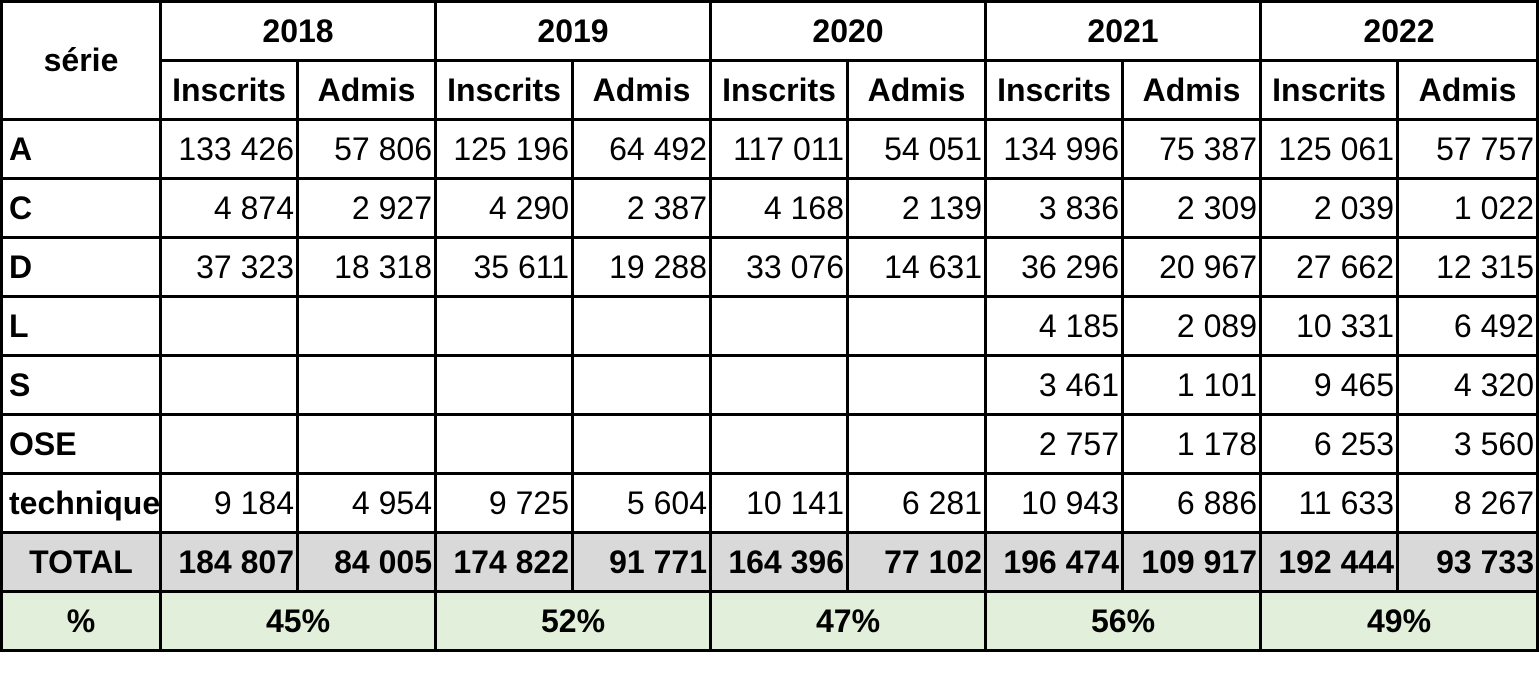  What do you see at coordinates (1054, 326) in the screenshot?
I see `value-cell: 4 185` at bounding box center [1054, 326].